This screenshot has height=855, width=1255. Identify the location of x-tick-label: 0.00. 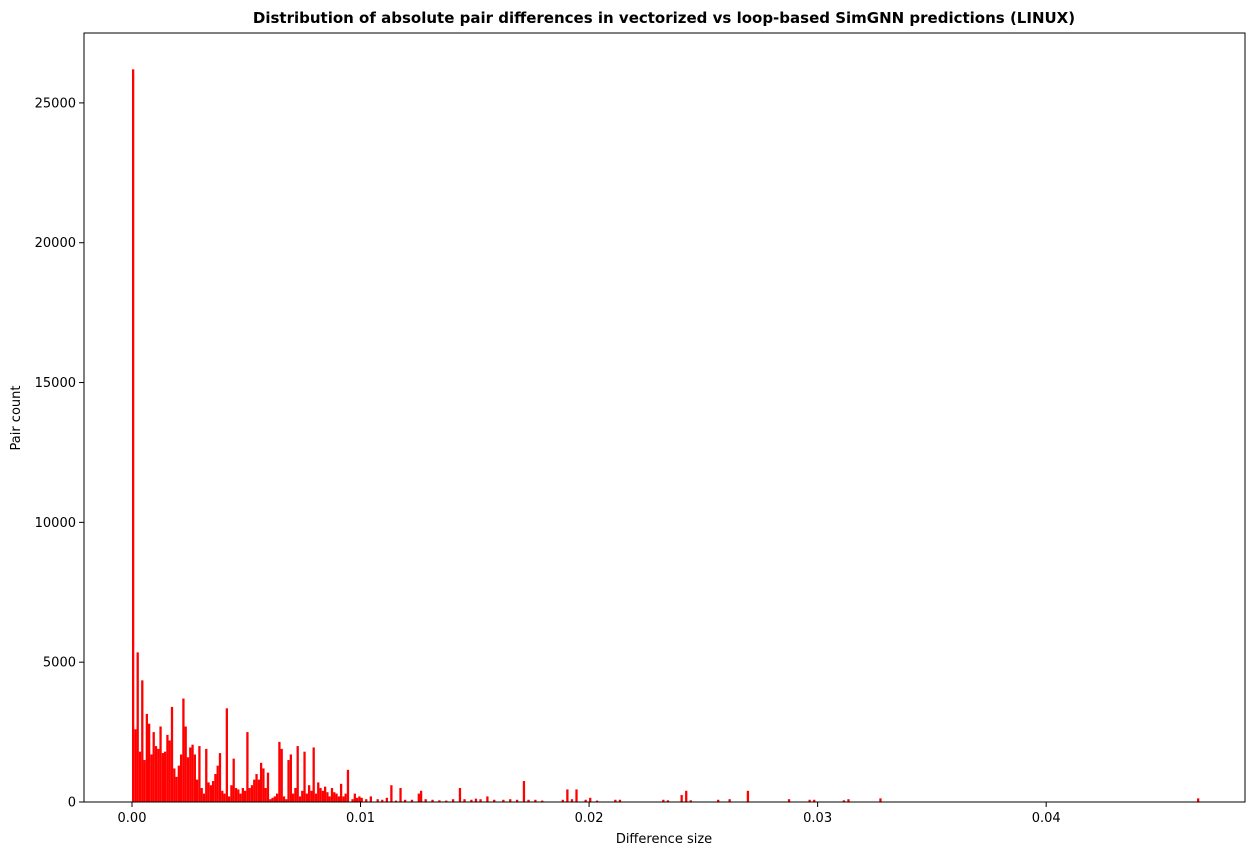
(132, 818).